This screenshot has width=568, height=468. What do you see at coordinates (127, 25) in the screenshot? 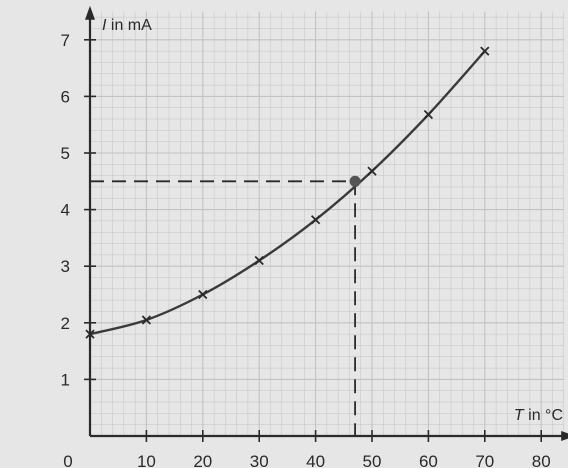
I see `y-axis-label: I in mA` at bounding box center [127, 25].